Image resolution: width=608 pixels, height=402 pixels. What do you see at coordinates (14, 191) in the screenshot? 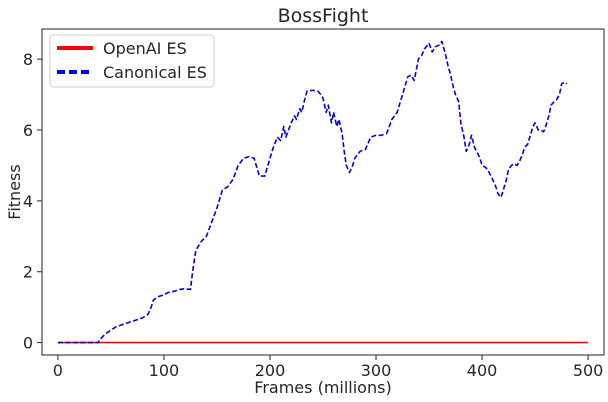
I see `y-axis-title: Fitness` at bounding box center [14, 191].